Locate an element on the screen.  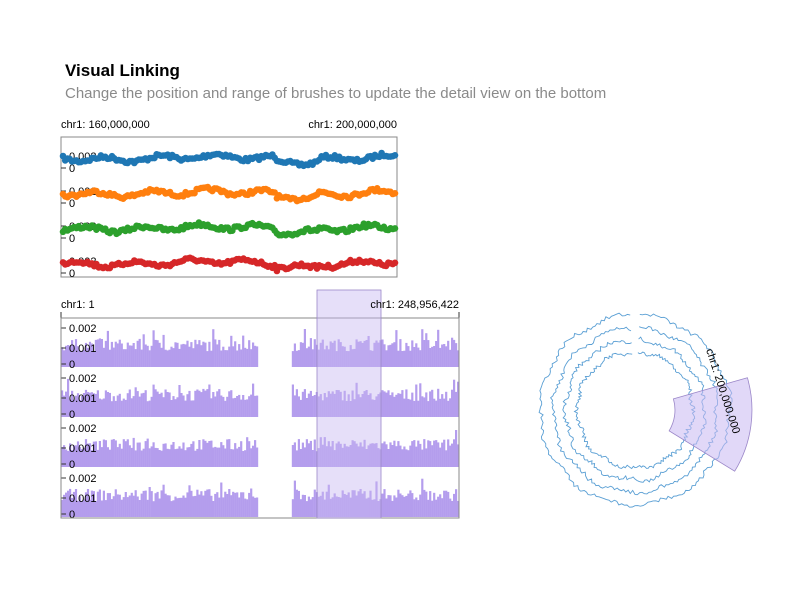
circular-brush is located at coordinates (710, 424).